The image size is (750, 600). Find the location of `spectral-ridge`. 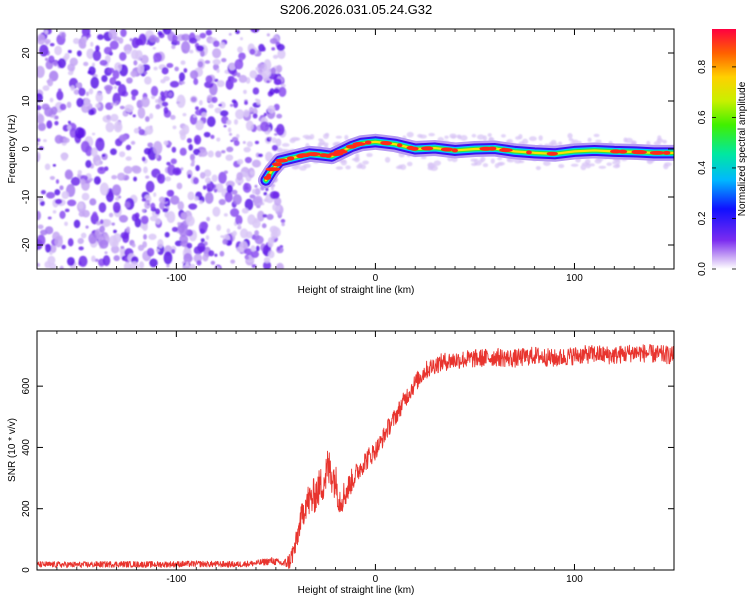

spectral-ridge is located at coordinates (465, 161).